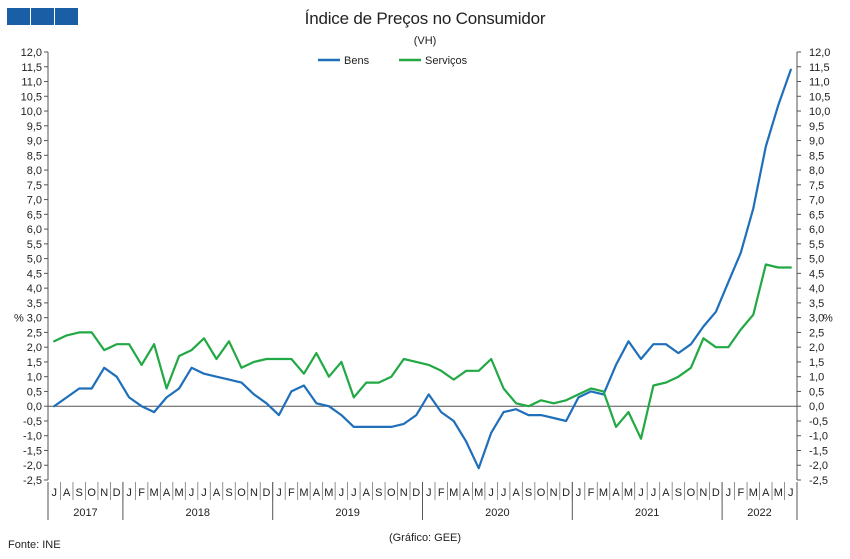 Image resolution: width=850 pixels, height=559 pixels. I want to click on year-label: 2018, so click(198, 513).